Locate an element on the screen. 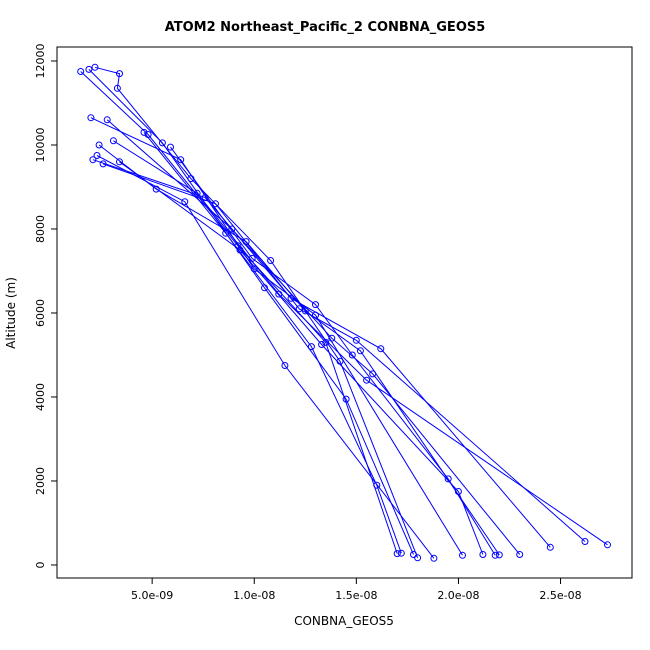 The height and width of the screenshot is (650, 650). y-tick-label: 6000 is located at coordinates (40, 313).